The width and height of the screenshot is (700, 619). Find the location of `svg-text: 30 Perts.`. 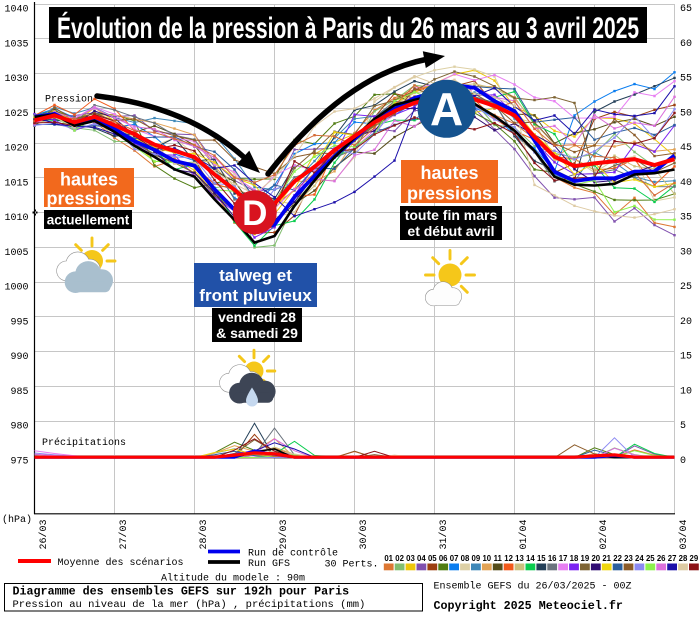

svg-text: 30 Perts. is located at coordinates (352, 565).